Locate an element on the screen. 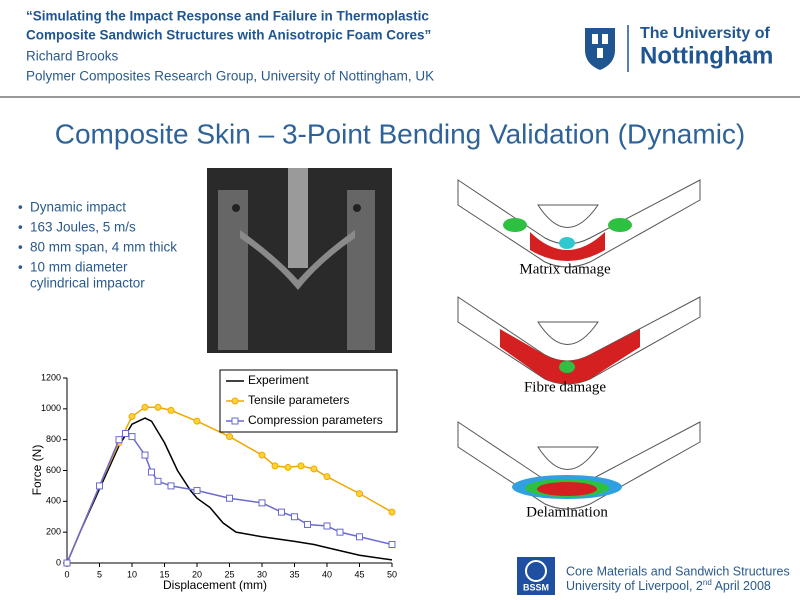 The image size is (800, 600). legend-box is located at coordinates (308, 401).